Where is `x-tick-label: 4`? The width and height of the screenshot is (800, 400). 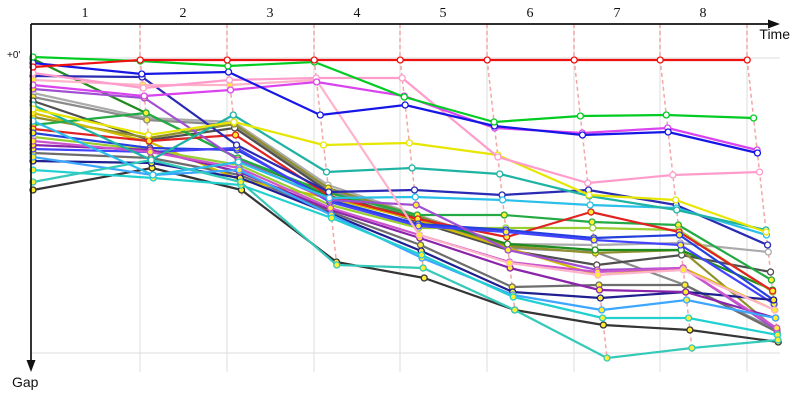
x-tick-label: 4 is located at coordinates (357, 13).